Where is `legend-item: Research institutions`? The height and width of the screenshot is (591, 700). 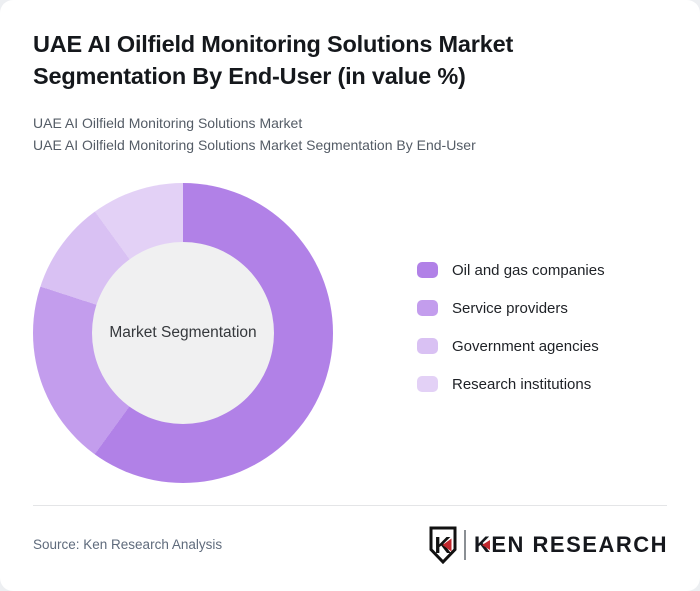 legend-item: Research institutions is located at coordinates (511, 384).